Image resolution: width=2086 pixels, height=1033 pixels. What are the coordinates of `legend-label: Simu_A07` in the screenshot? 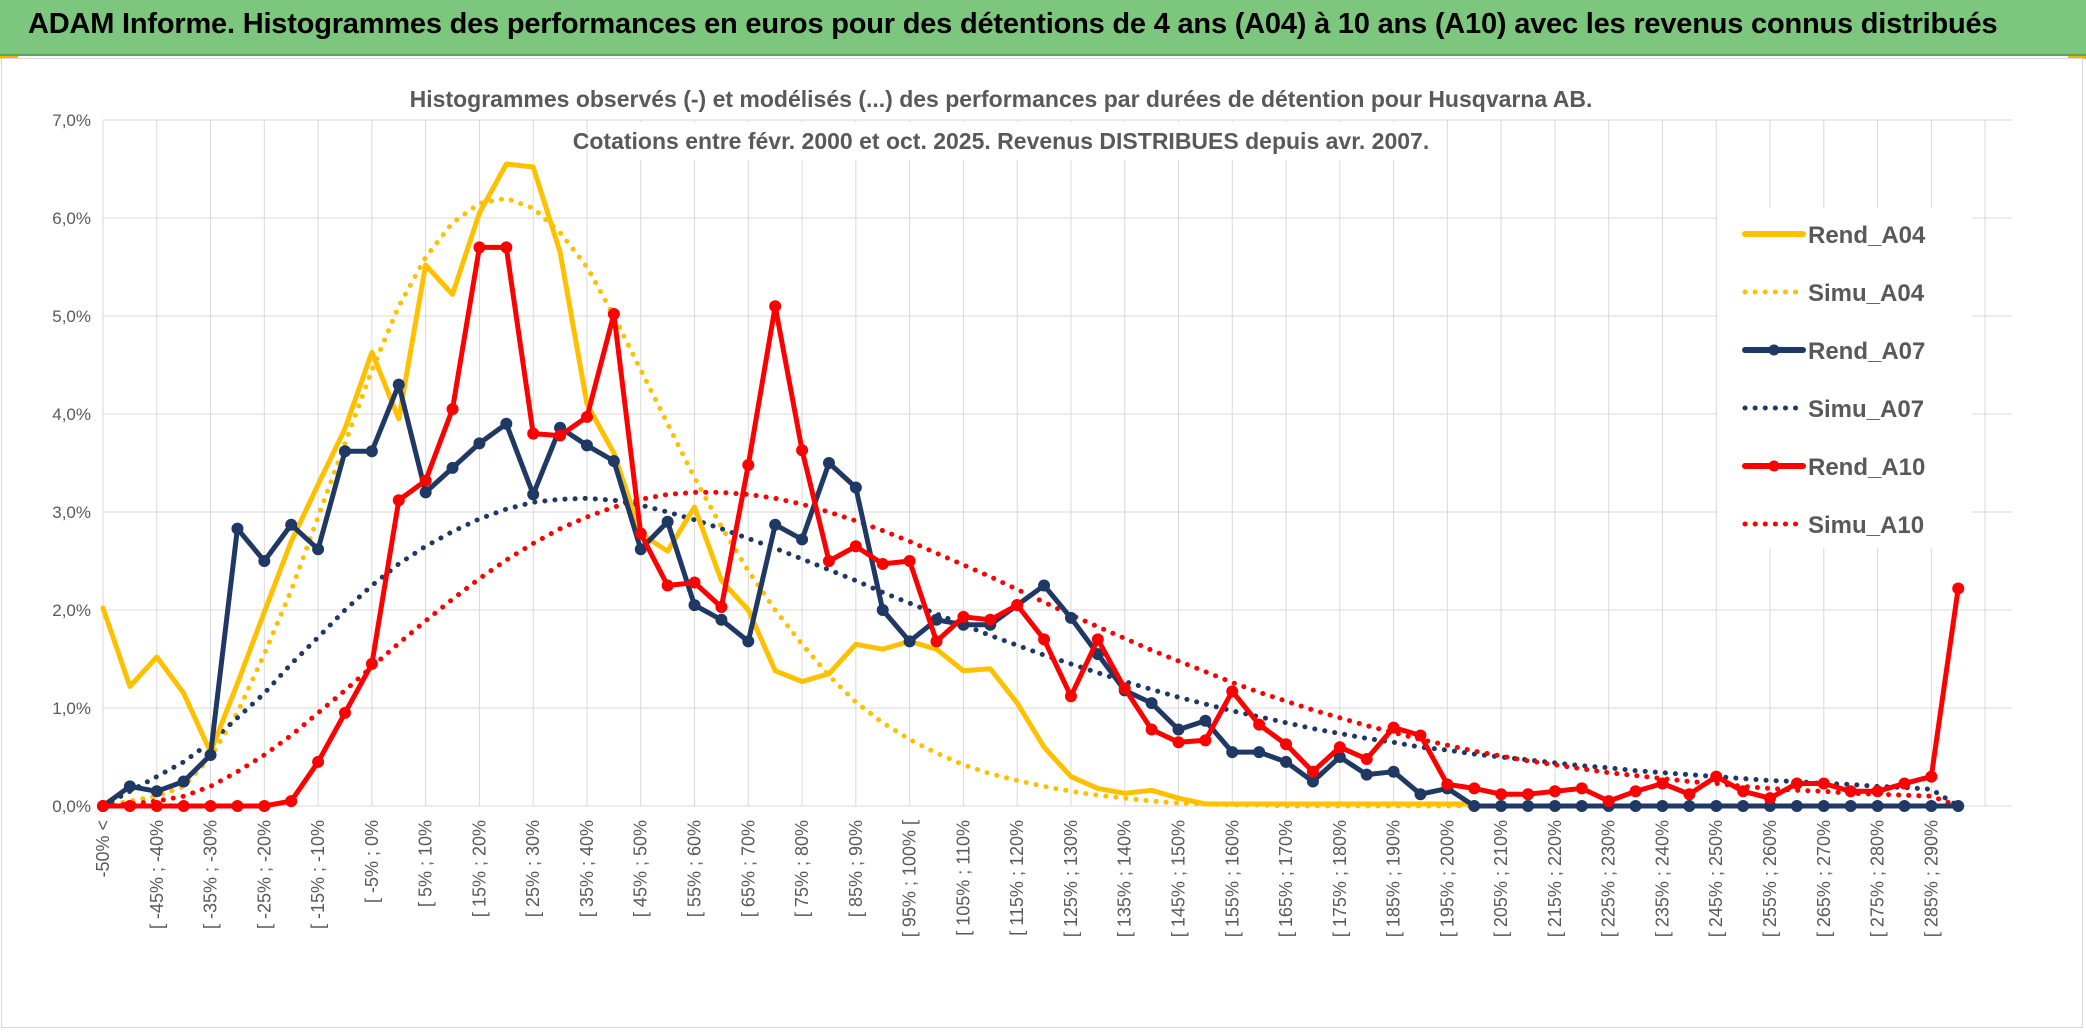 It's located at (1866, 409).